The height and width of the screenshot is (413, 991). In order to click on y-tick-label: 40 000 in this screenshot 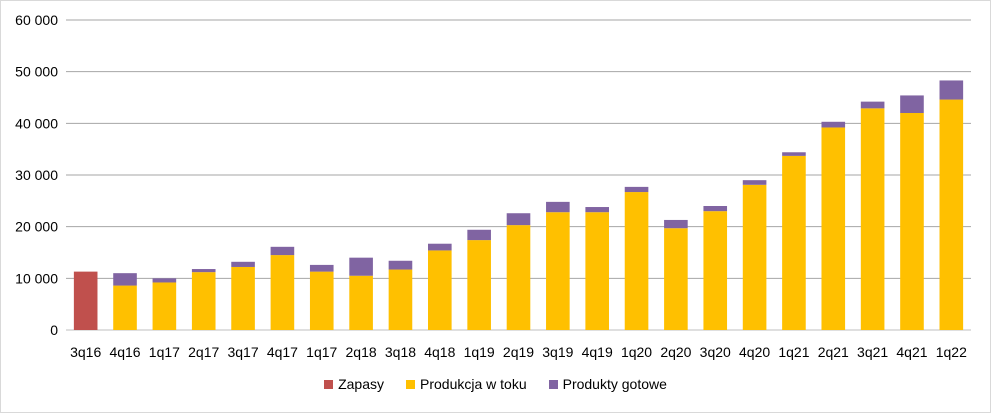, I will do `click(36, 123)`.